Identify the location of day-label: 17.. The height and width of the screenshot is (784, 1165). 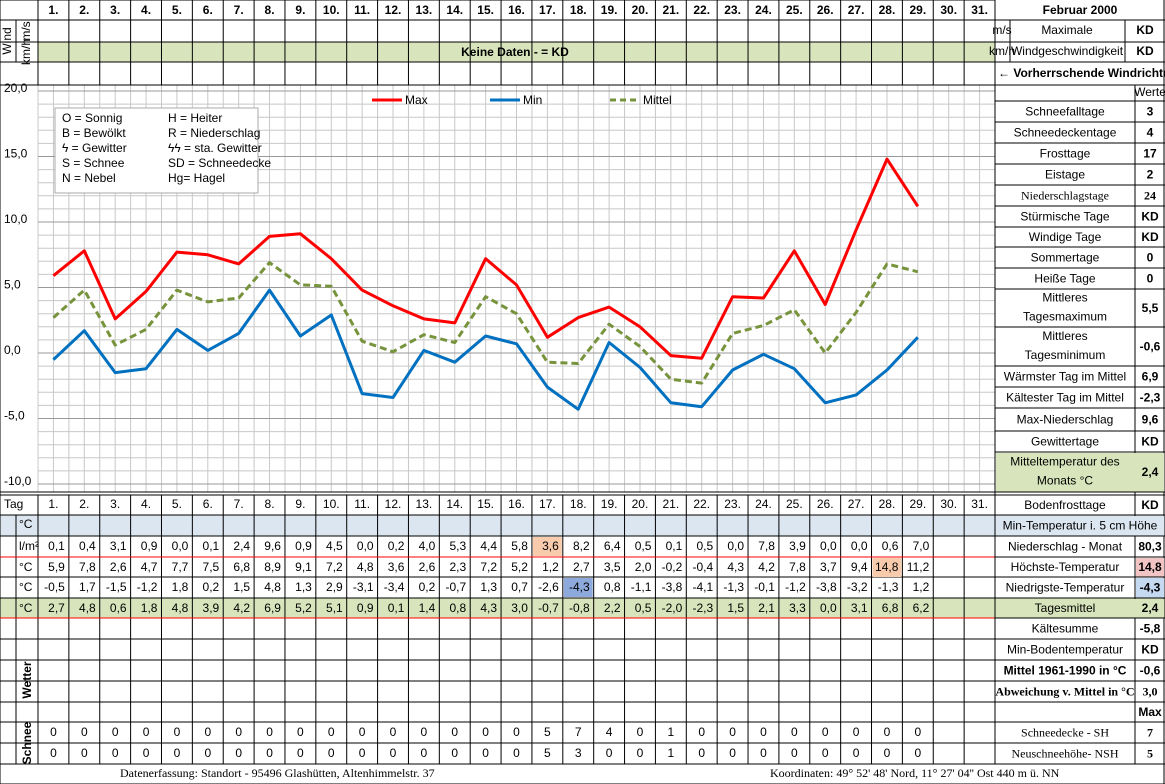
(547, 504).